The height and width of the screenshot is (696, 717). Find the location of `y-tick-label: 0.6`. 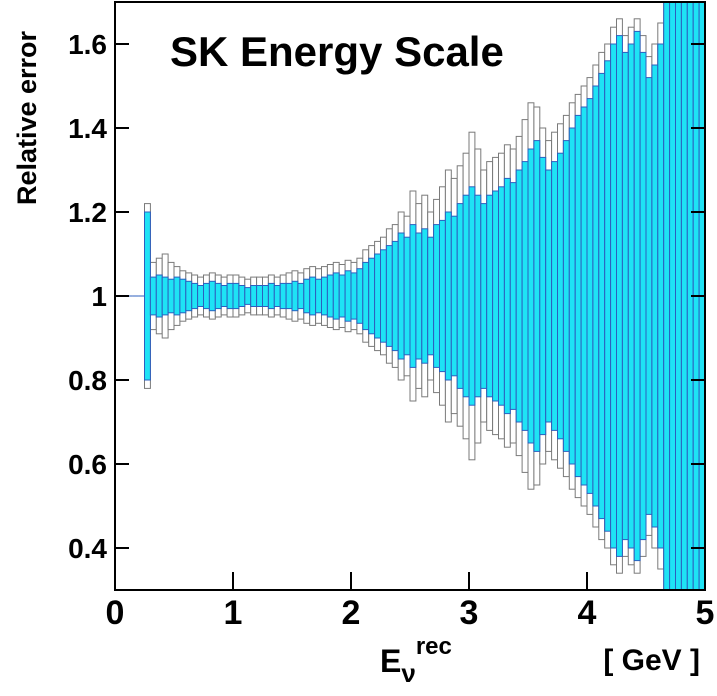

y-tick-label: 0.6 is located at coordinates (87, 464).